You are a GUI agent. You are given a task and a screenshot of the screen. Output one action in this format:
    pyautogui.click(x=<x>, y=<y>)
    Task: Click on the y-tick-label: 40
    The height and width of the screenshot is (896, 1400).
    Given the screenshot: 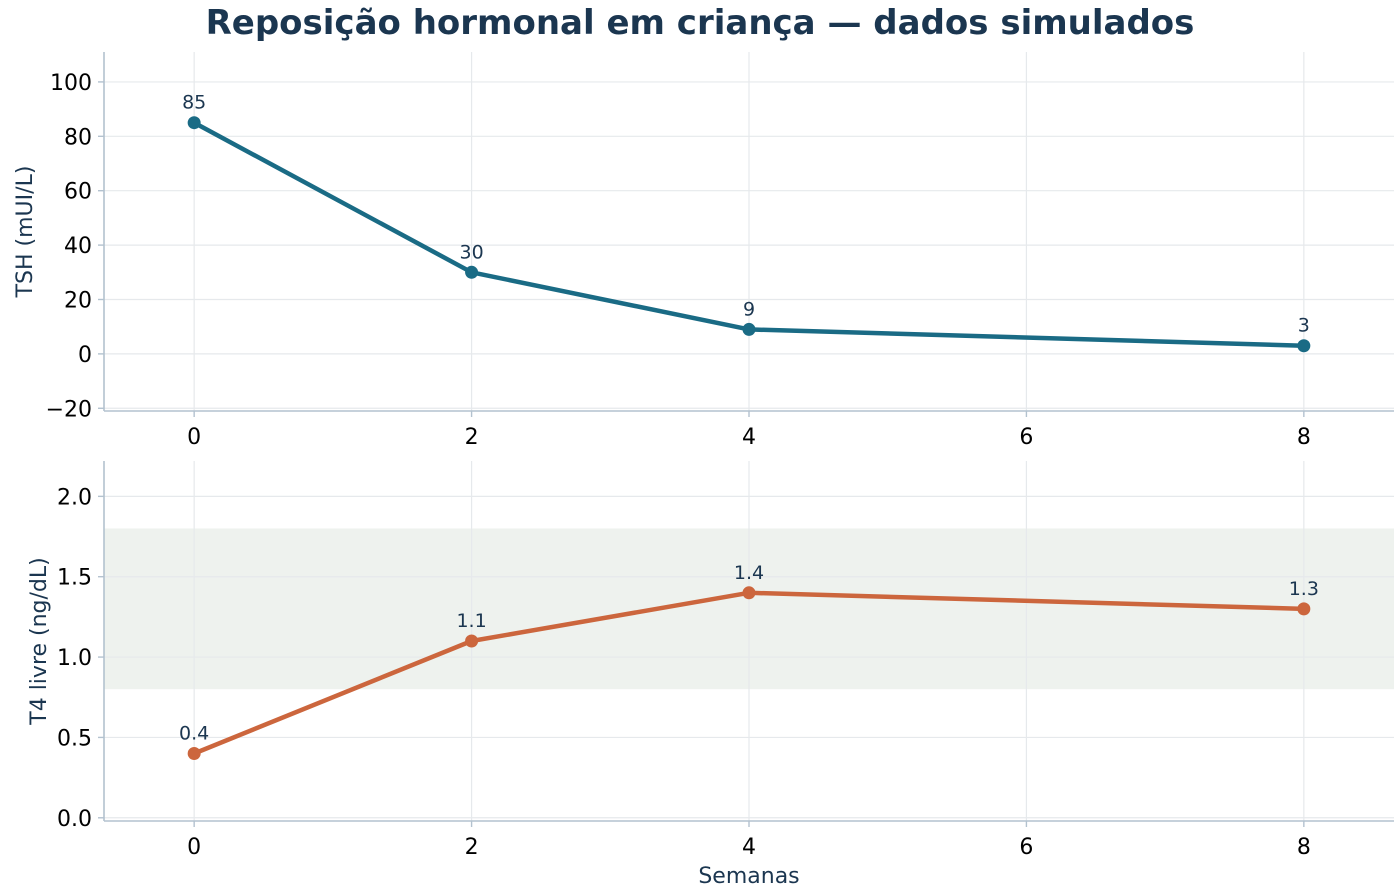 What is the action you would take?
    pyautogui.click(x=78, y=246)
    